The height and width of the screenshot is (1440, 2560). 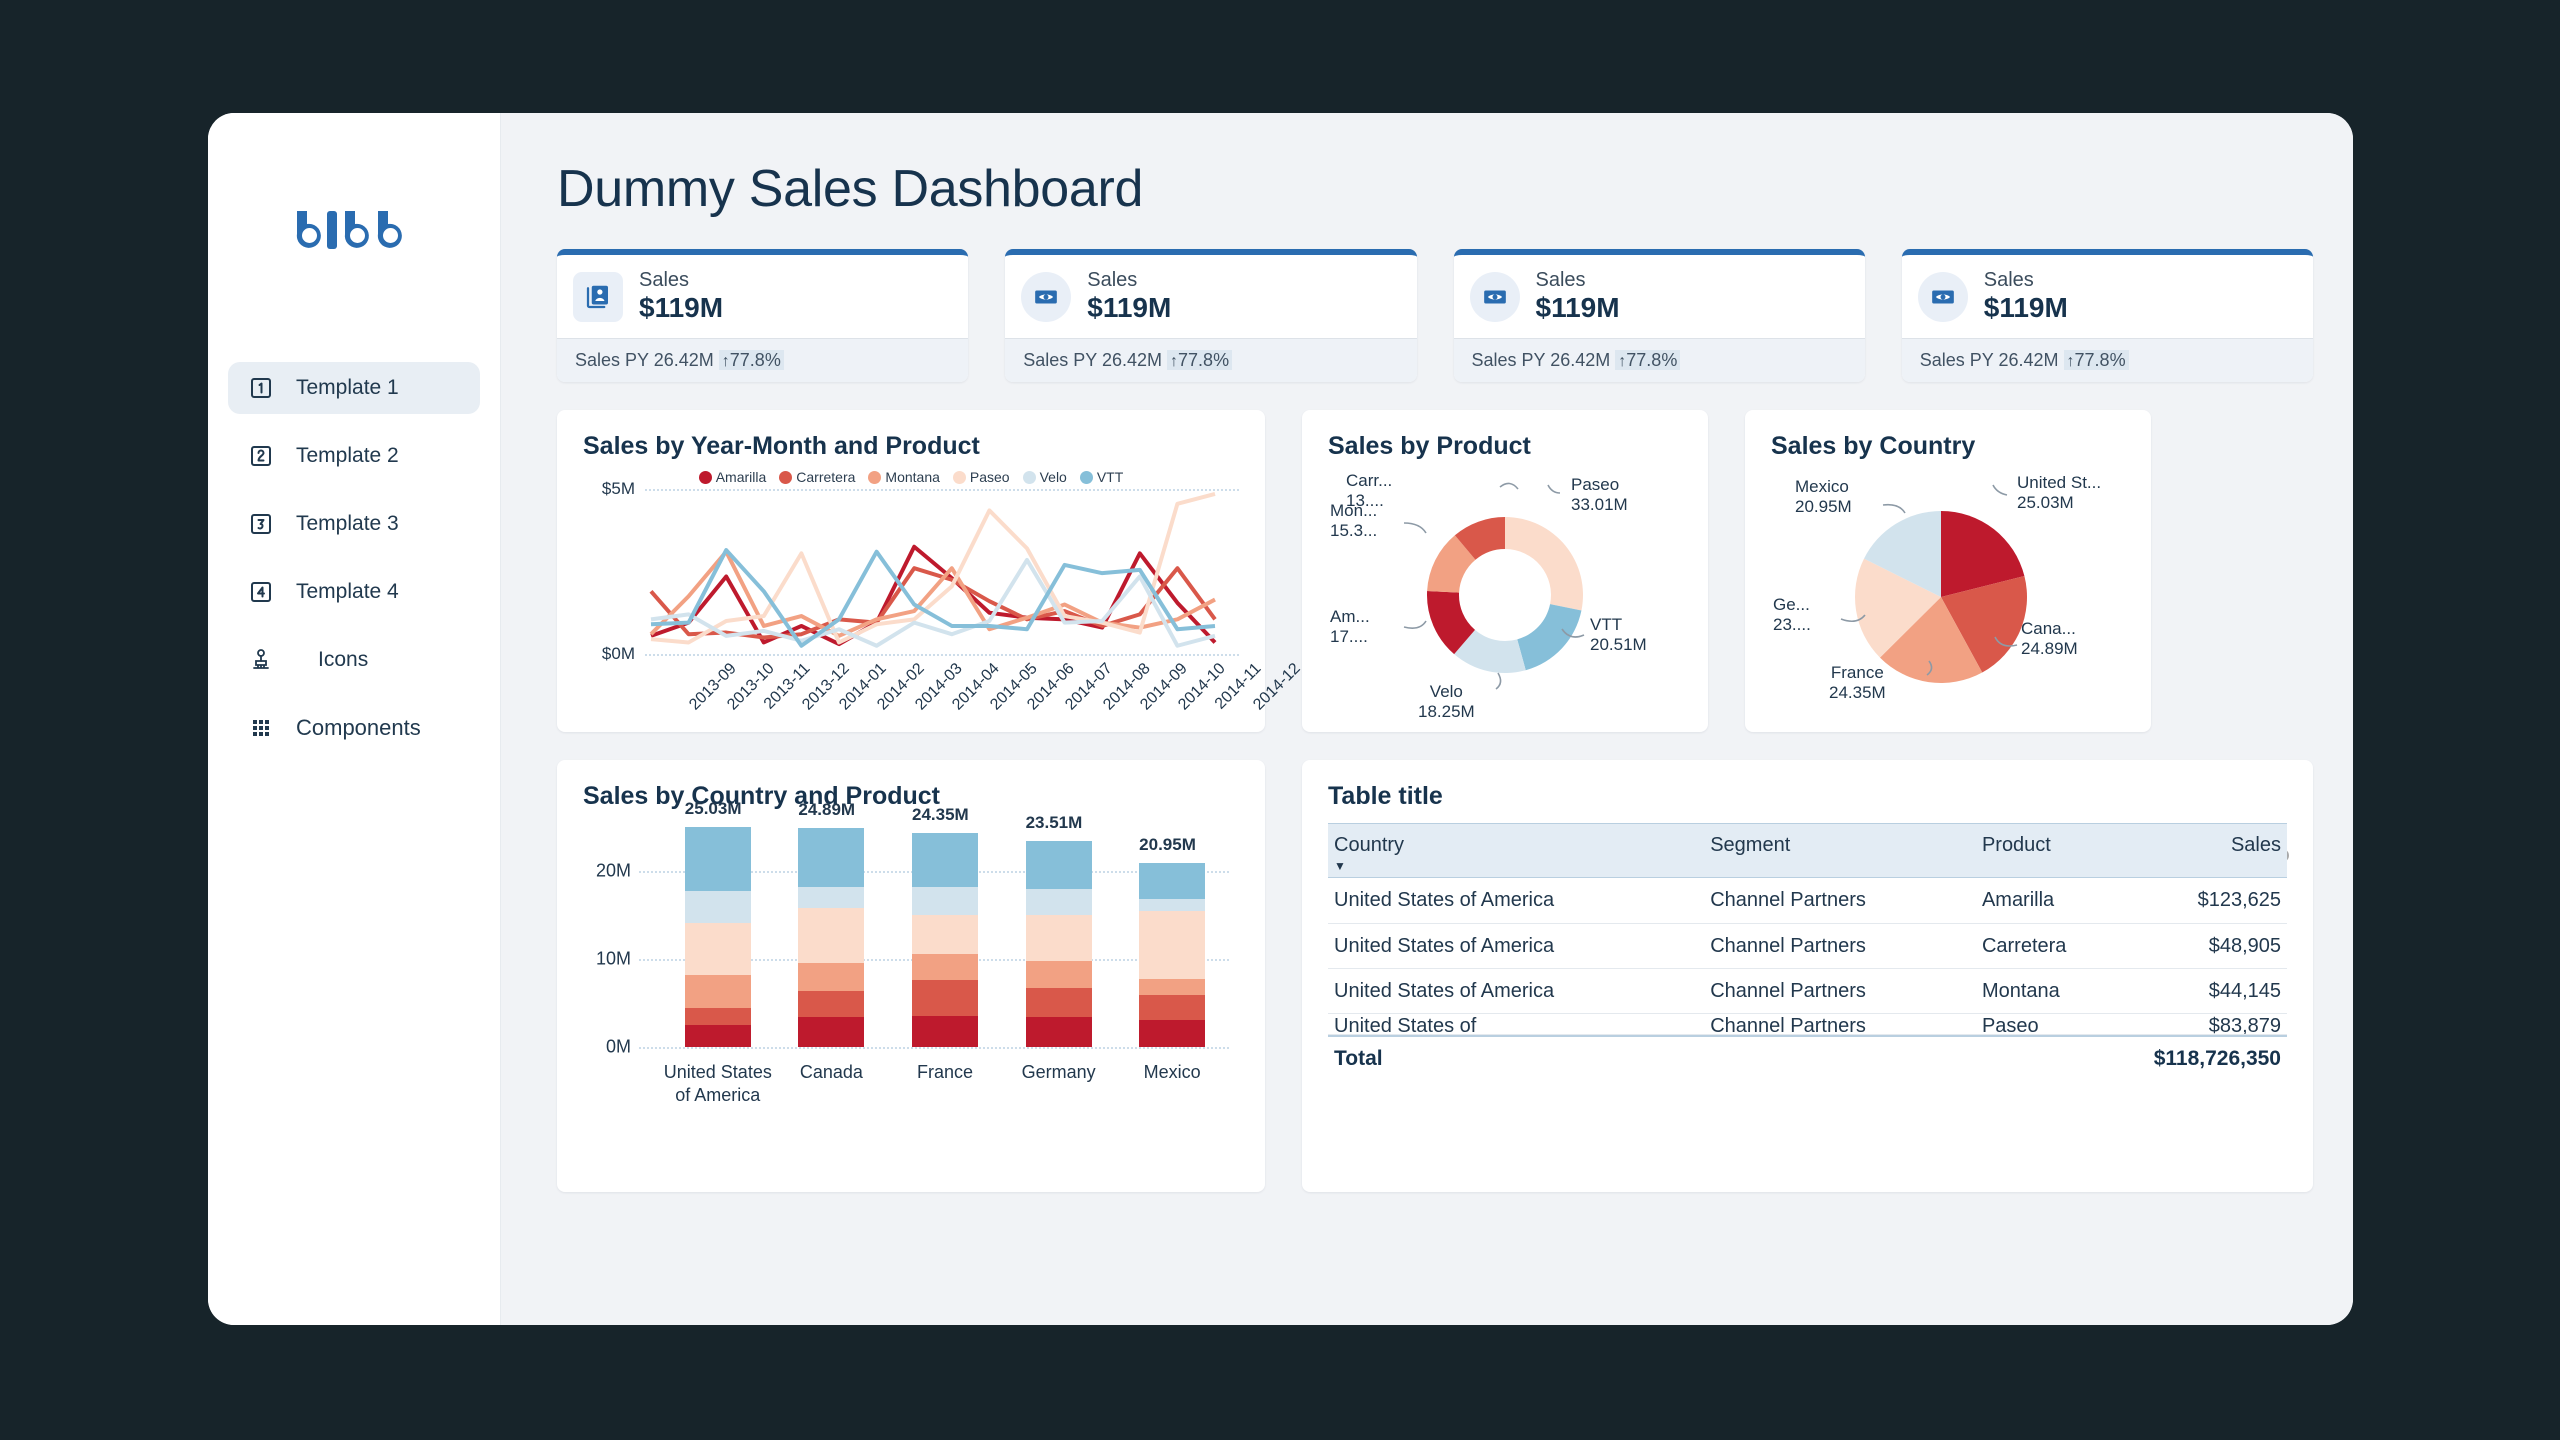 I want to click on brand-logo, so click(x=354, y=232).